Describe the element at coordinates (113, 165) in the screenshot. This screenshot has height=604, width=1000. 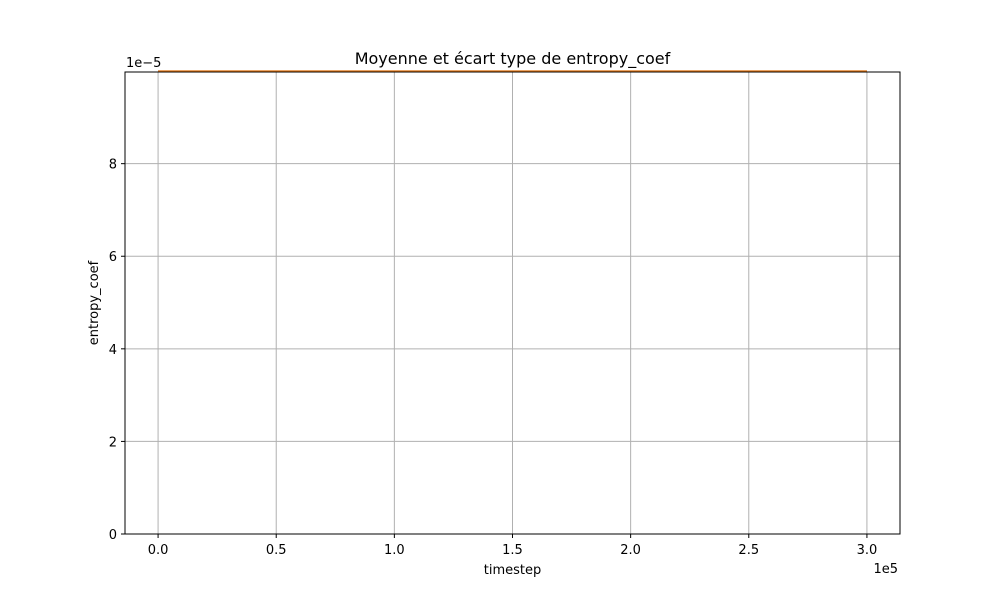
I see `y-tick-label: 8` at that location.